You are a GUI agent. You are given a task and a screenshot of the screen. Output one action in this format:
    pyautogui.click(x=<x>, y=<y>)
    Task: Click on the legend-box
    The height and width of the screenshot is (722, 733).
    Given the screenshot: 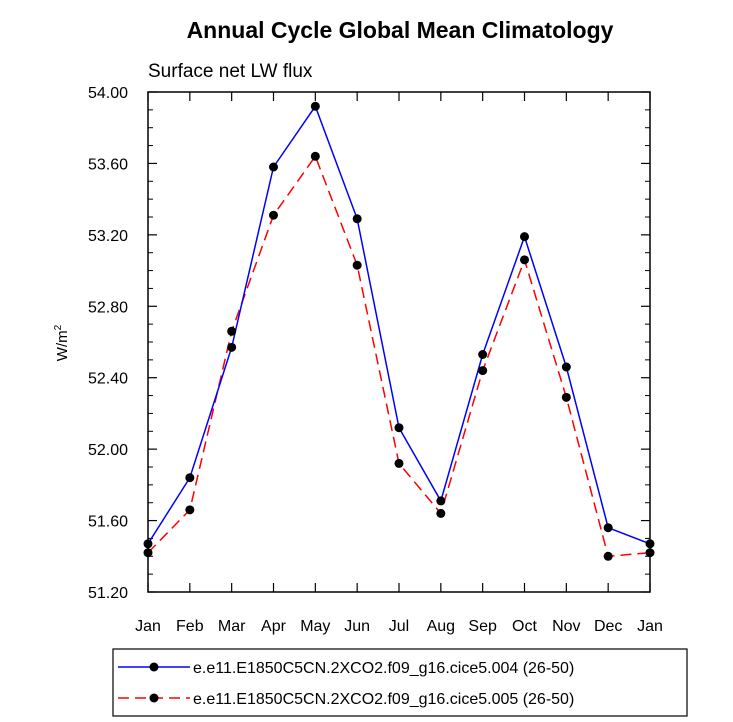 What is the action you would take?
    pyautogui.click(x=400, y=682)
    